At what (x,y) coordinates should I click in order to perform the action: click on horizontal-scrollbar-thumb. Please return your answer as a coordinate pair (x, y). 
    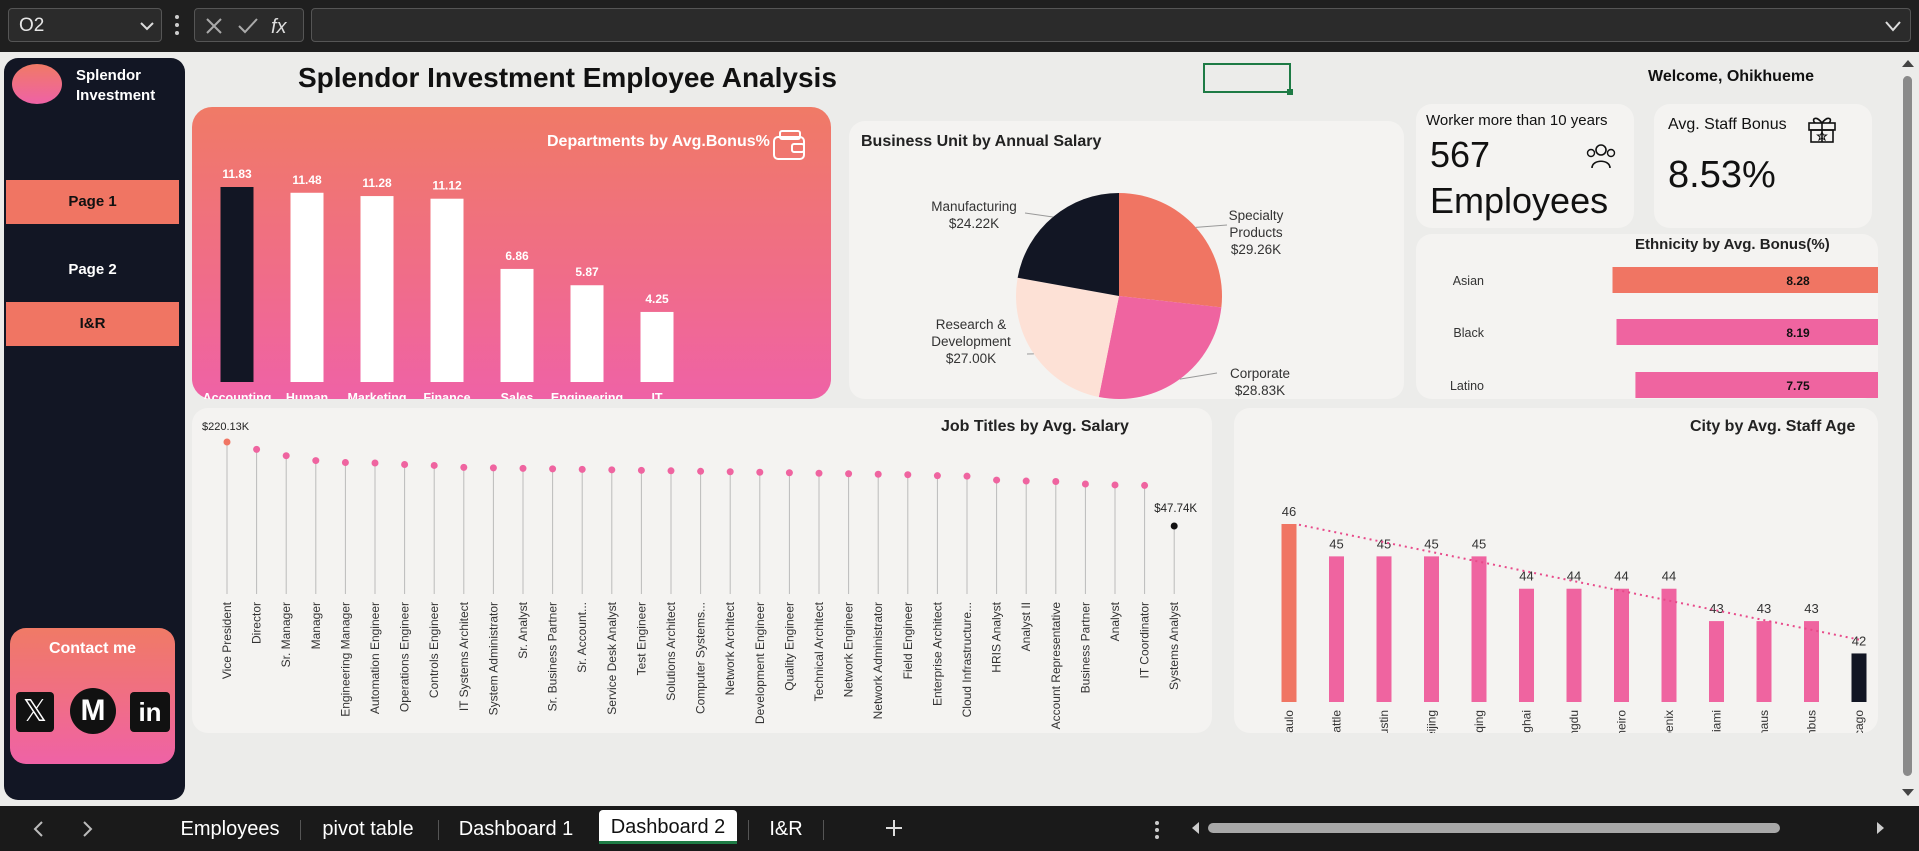
    Looking at the image, I should click on (1494, 828).